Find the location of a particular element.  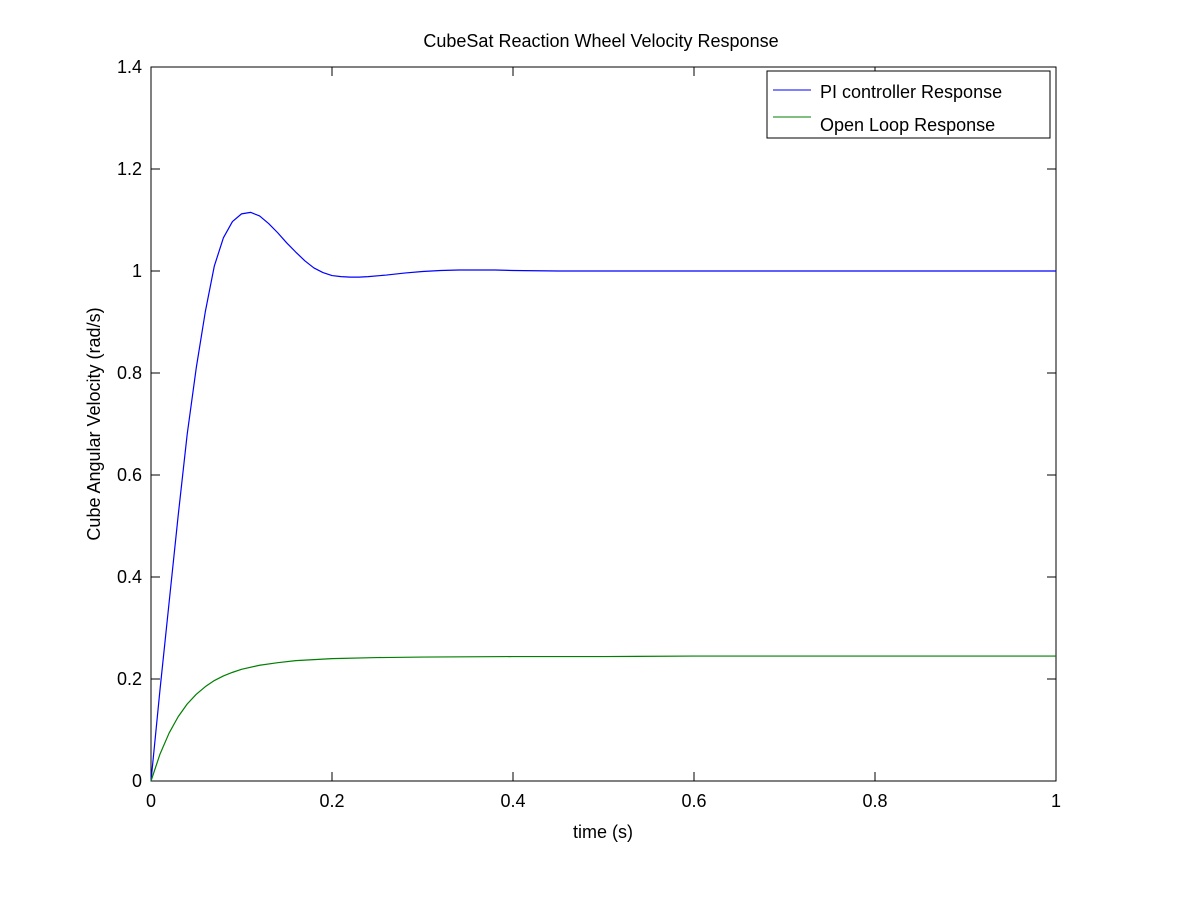

y-tick-label: 0.8 is located at coordinates (129, 373).